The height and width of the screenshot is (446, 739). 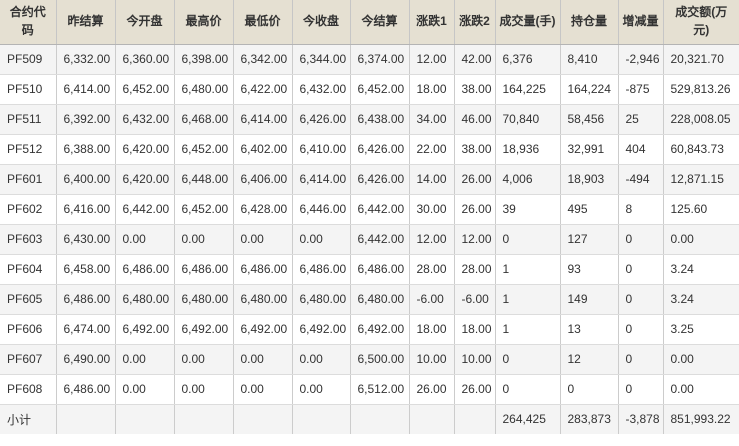 I want to click on table-cell: 12,871.15, so click(x=701, y=179).